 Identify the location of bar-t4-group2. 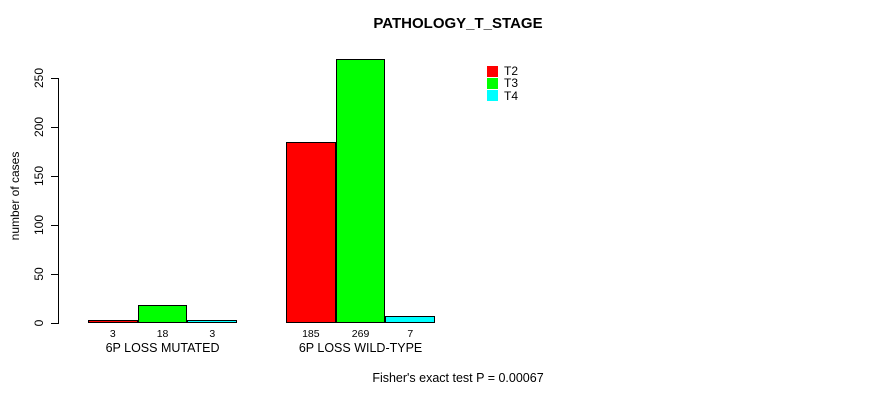
(410, 319).